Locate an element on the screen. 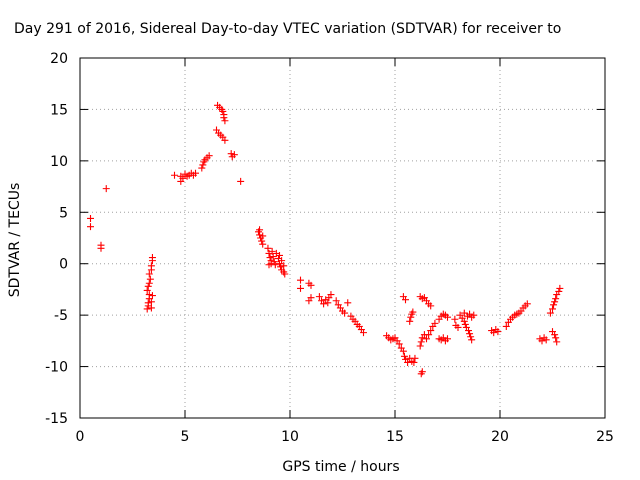 The width and height of the screenshot is (640, 480). y-tick-label: -5 is located at coordinates (61, 316).